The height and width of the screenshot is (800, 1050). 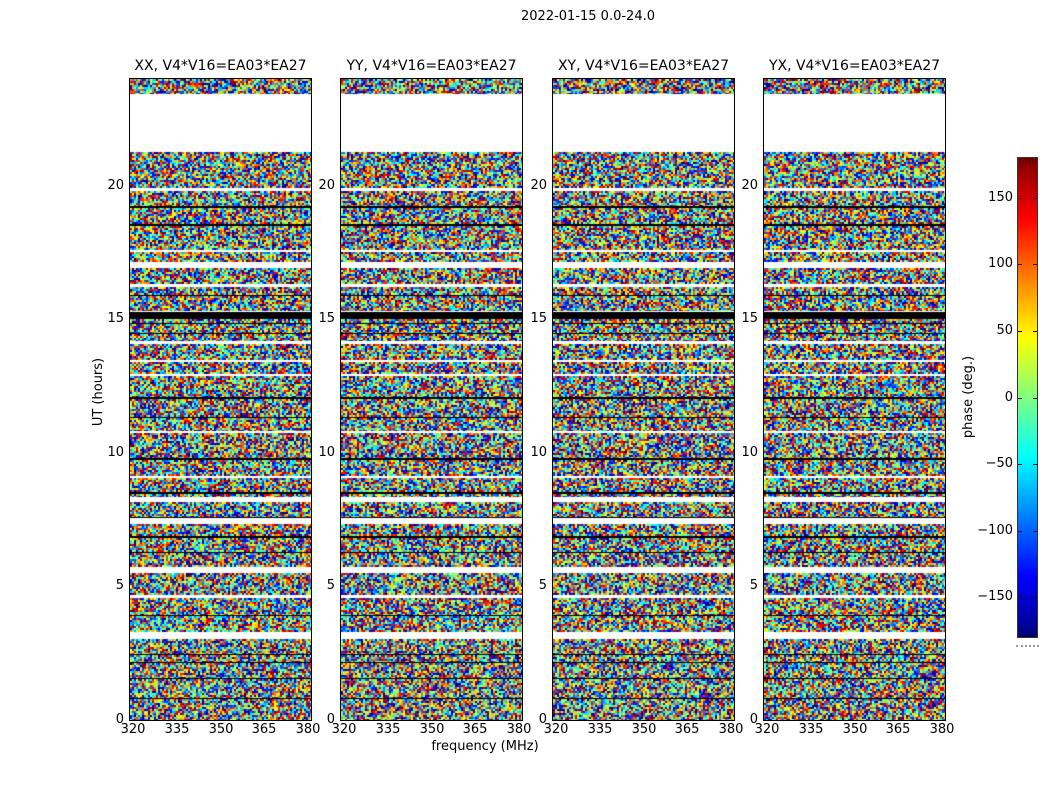 I want to click on colorbar-tick-label: −50, so click(x=999, y=463).